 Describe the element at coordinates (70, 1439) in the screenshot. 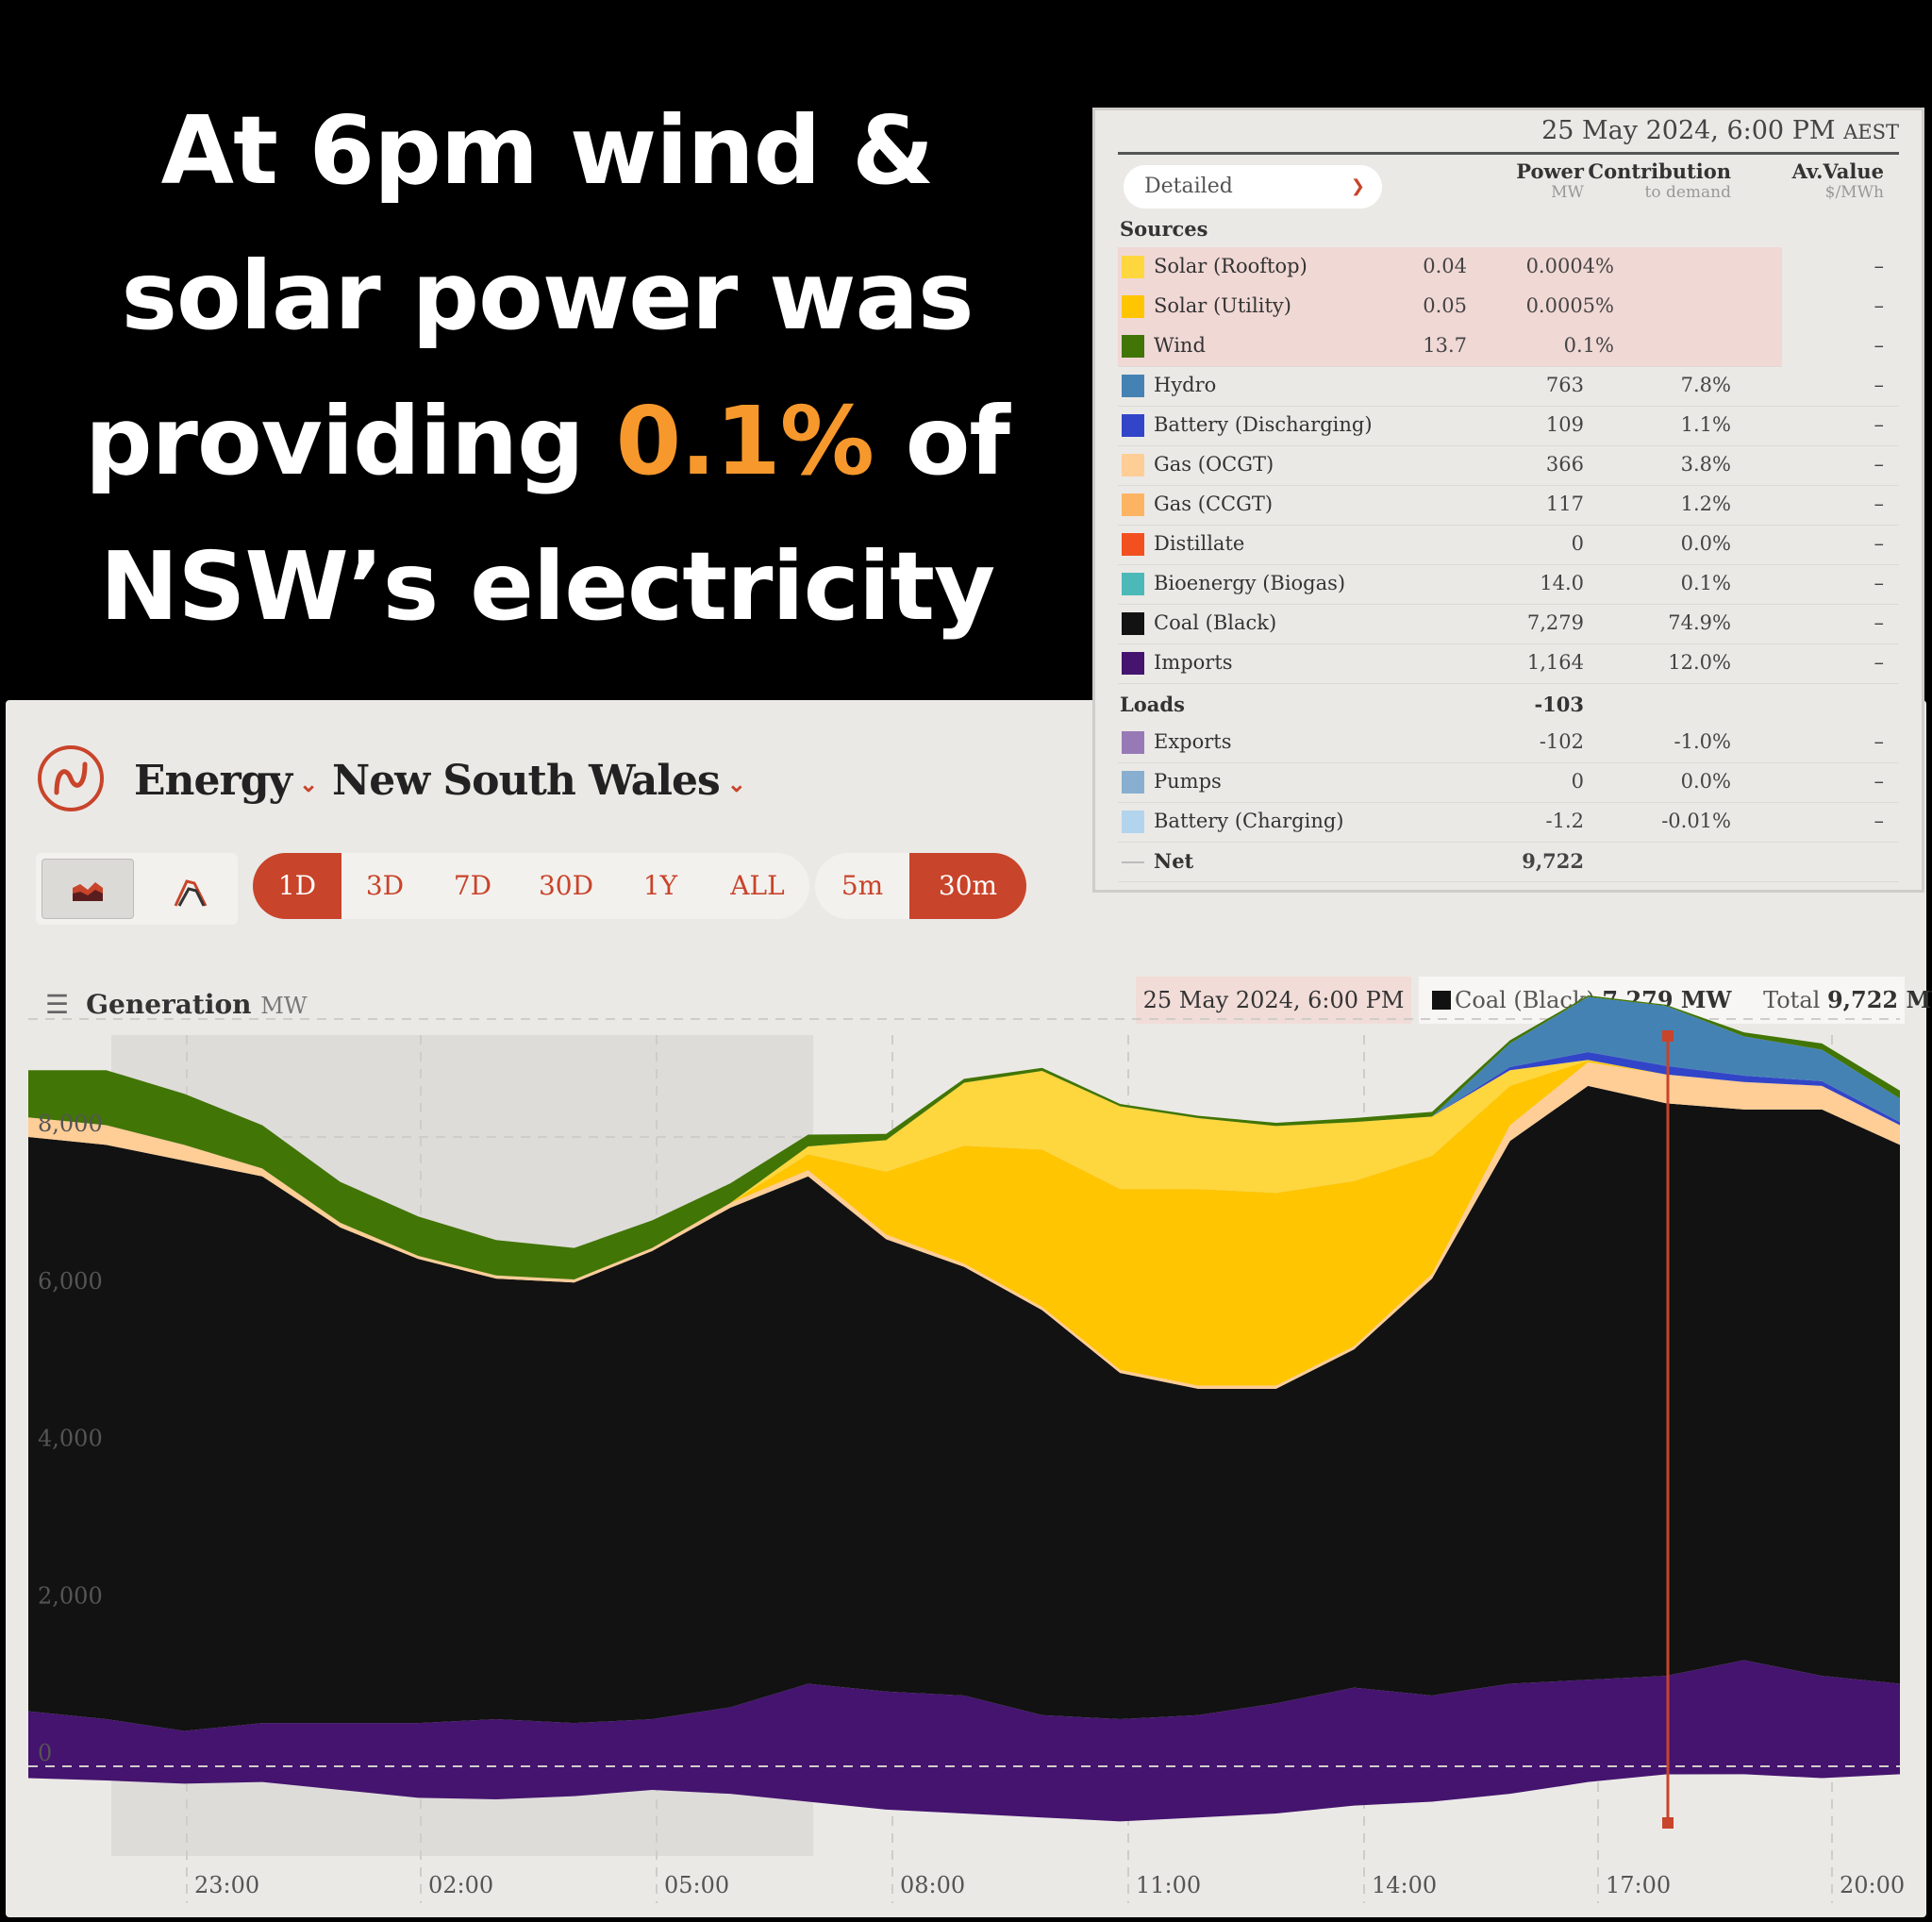

I see `y-tick-label: 4,000` at that location.